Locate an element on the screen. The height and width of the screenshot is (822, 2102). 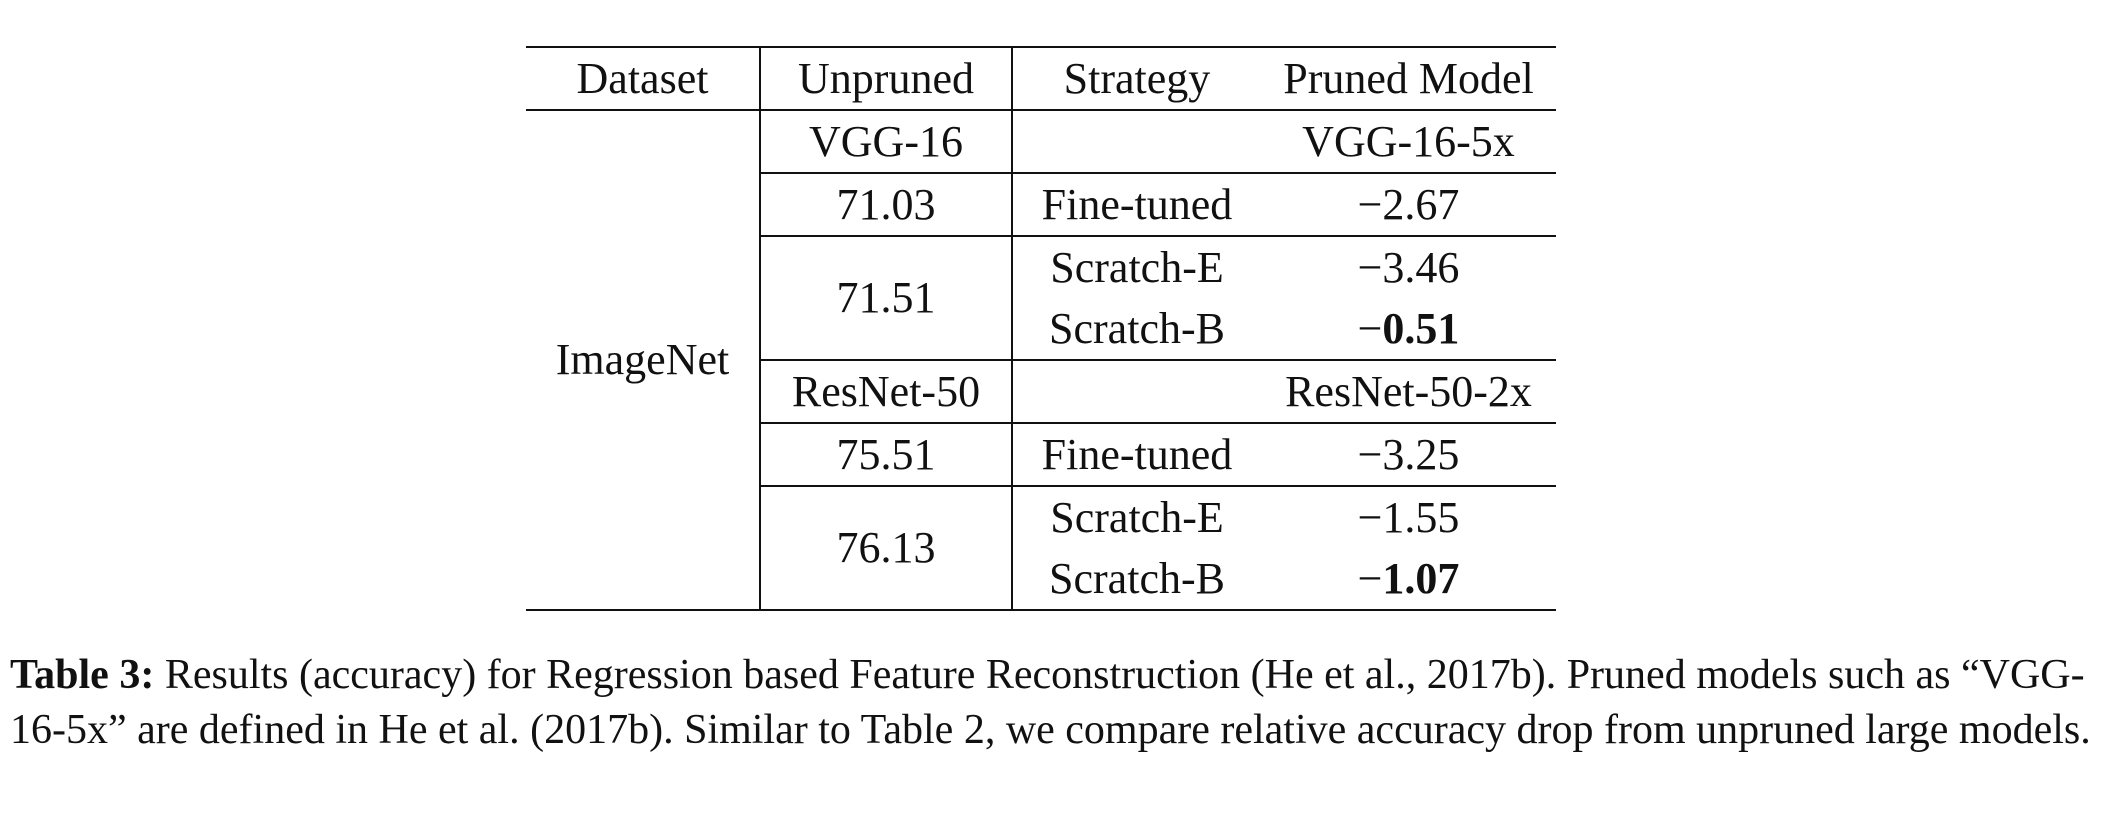
accuracy-drop-cell: −0.51 is located at coordinates (1408, 329).